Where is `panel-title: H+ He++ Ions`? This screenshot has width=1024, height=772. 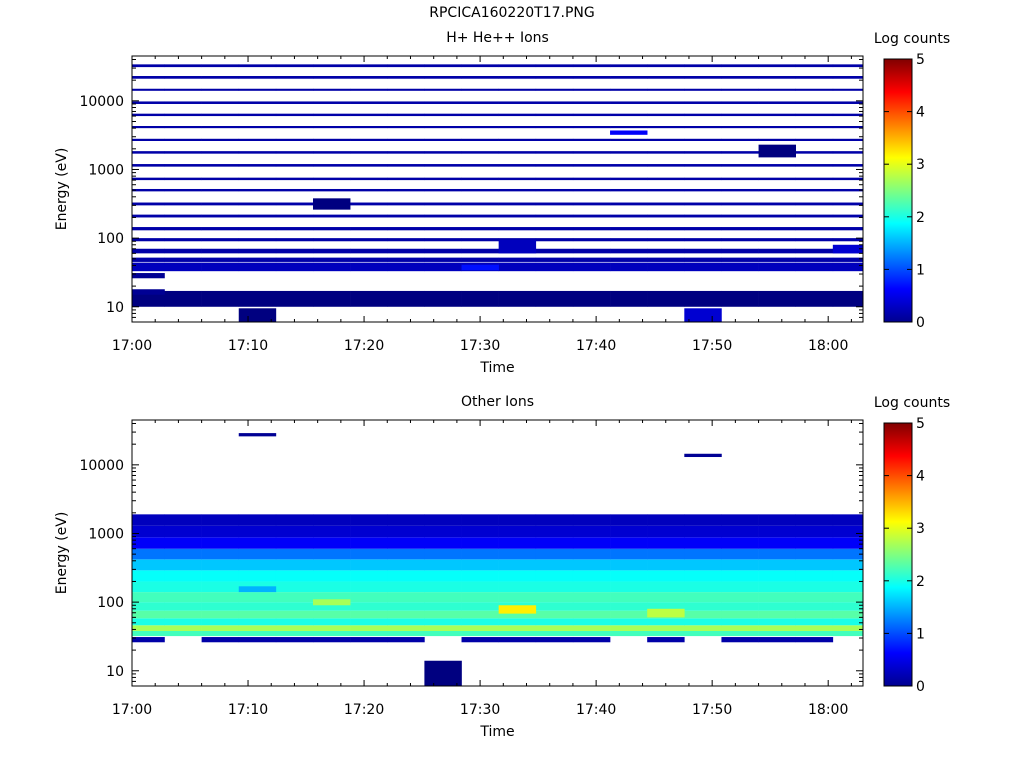 panel-title: H+ He++ Ions is located at coordinates (497, 38).